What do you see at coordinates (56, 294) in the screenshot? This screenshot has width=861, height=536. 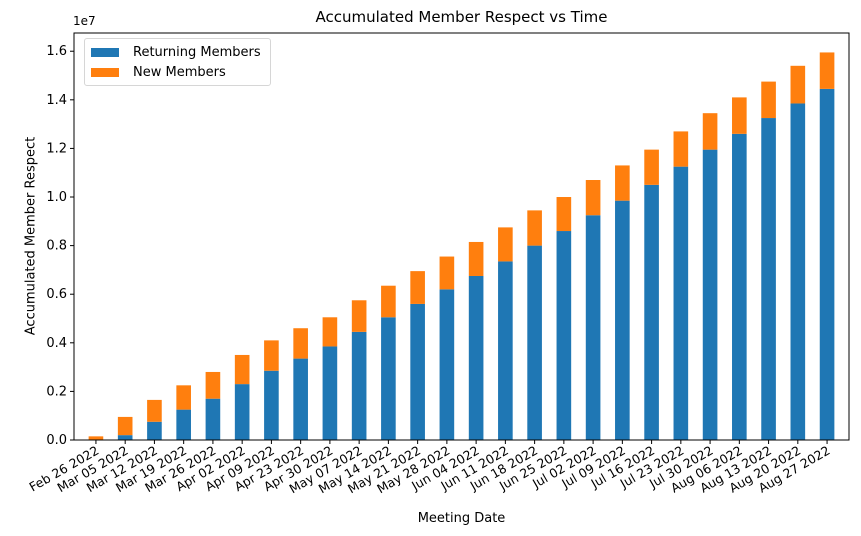 I see `y-tick-label-3: 0.6` at bounding box center [56, 294].